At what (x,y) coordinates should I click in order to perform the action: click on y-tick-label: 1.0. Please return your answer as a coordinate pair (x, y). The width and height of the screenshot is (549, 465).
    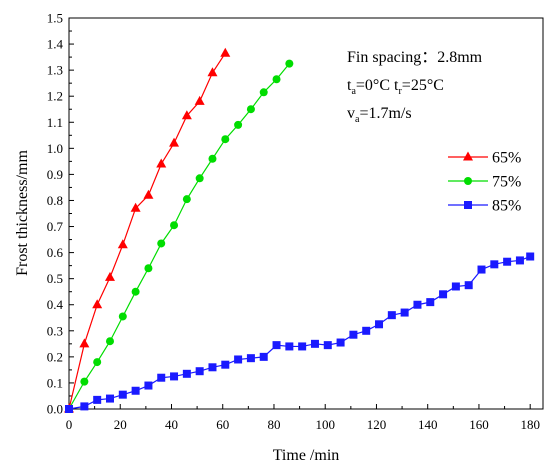
    Looking at the image, I should click on (55, 148).